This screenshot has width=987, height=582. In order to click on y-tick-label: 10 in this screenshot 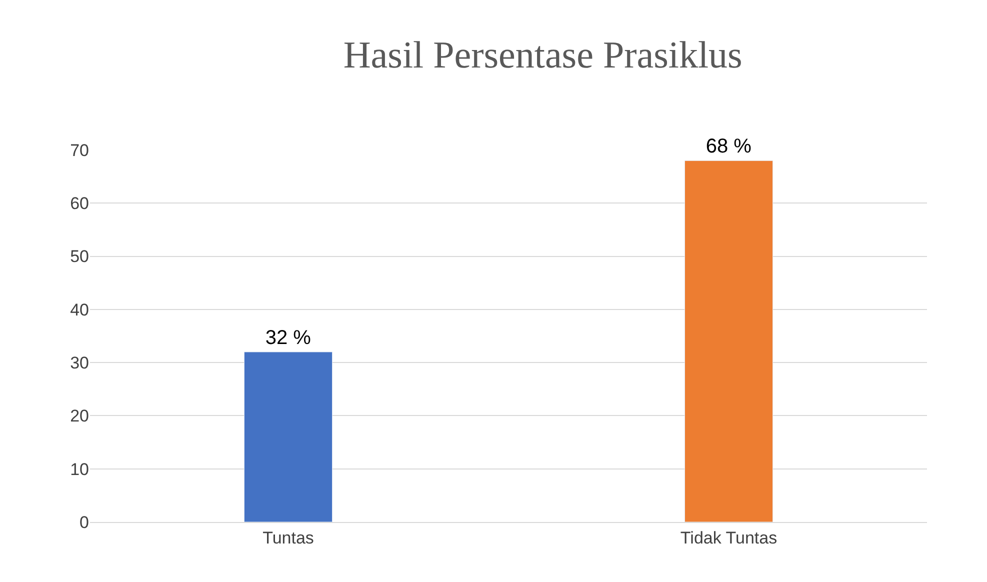, I will do `click(79, 469)`.